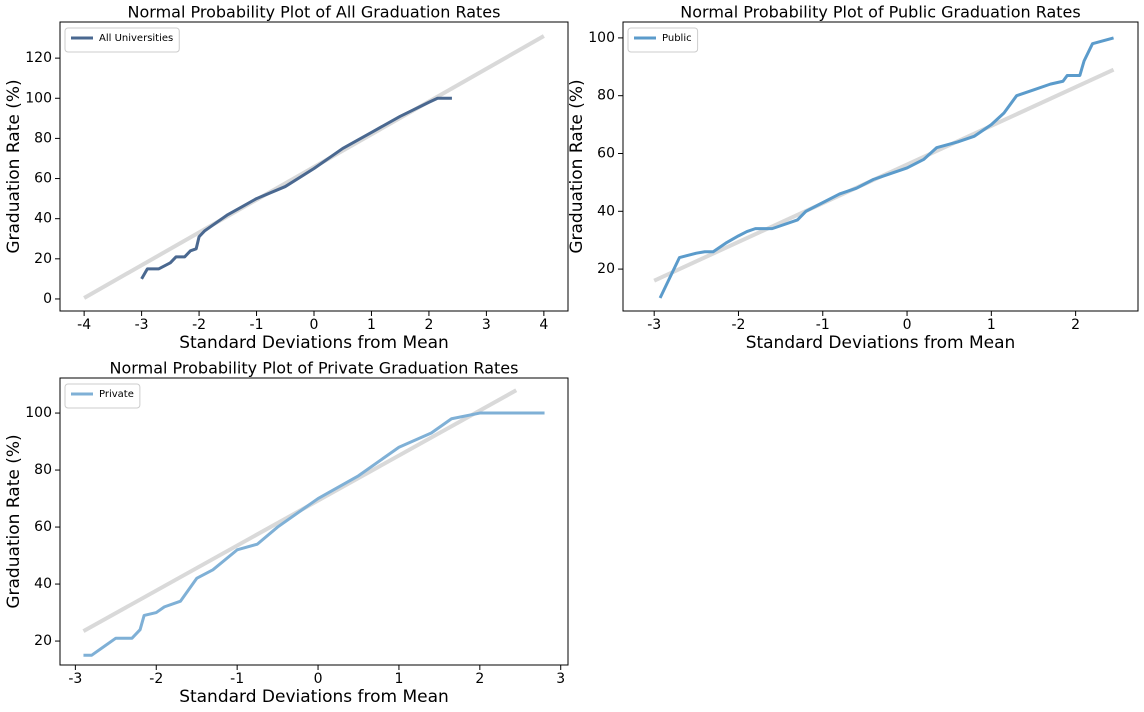 Image resolution: width=1144 pixels, height=712 pixels. What do you see at coordinates (47, 299) in the screenshot?
I see `y-tick-label: 0` at bounding box center [47, 299].